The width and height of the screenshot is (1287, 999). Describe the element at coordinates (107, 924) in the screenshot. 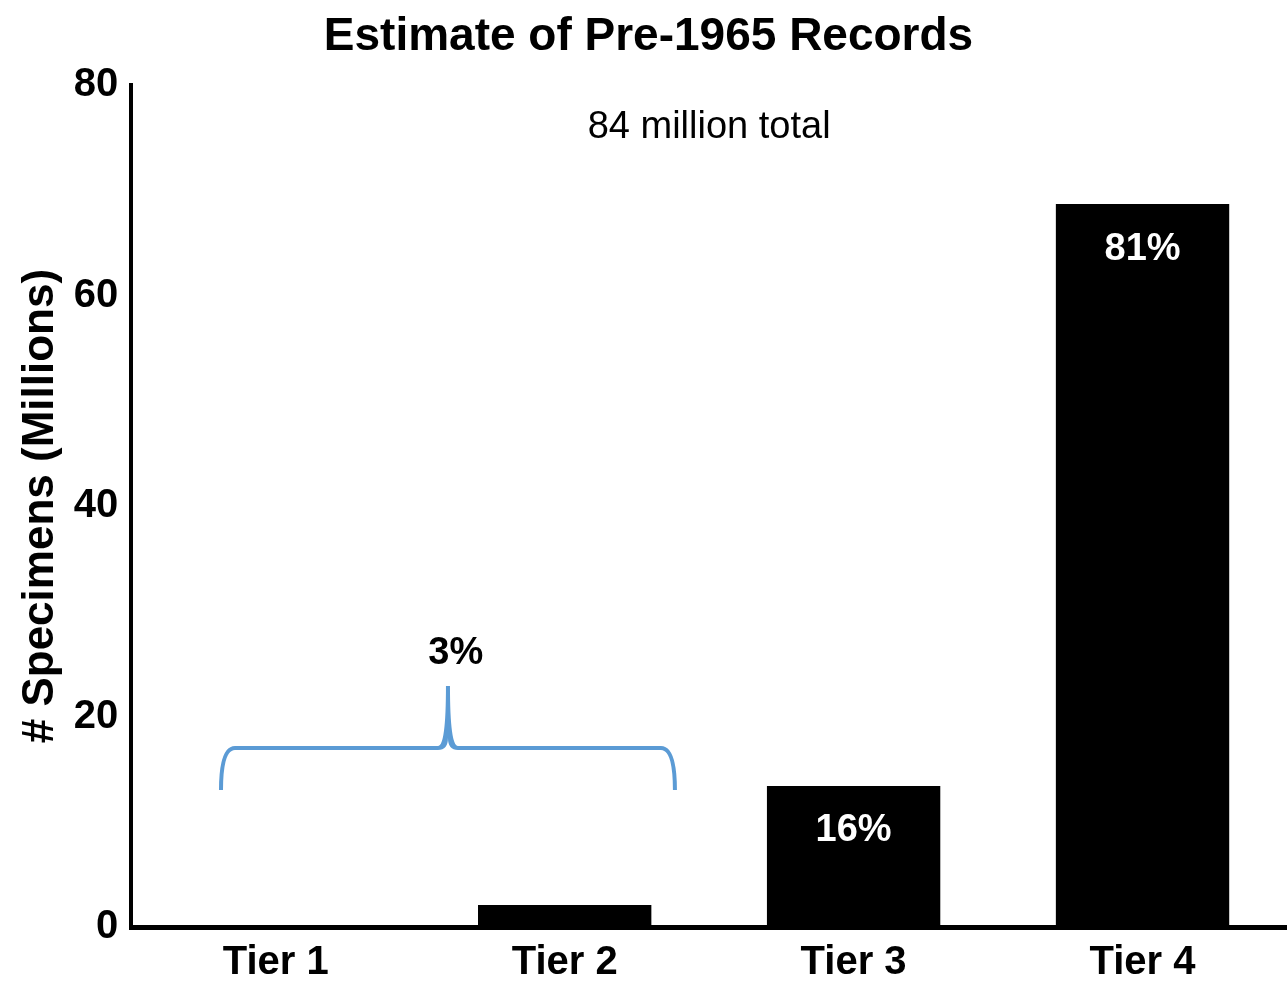

I see `y-tick-label: 0` at that location.